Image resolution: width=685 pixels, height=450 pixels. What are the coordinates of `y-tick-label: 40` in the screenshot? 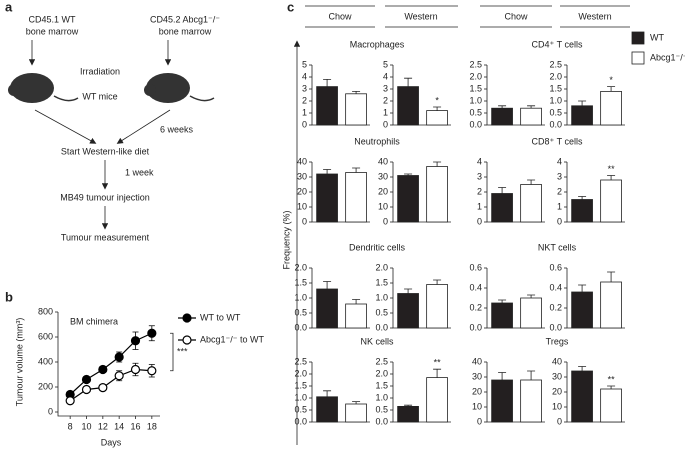 It's located at (302, 161).